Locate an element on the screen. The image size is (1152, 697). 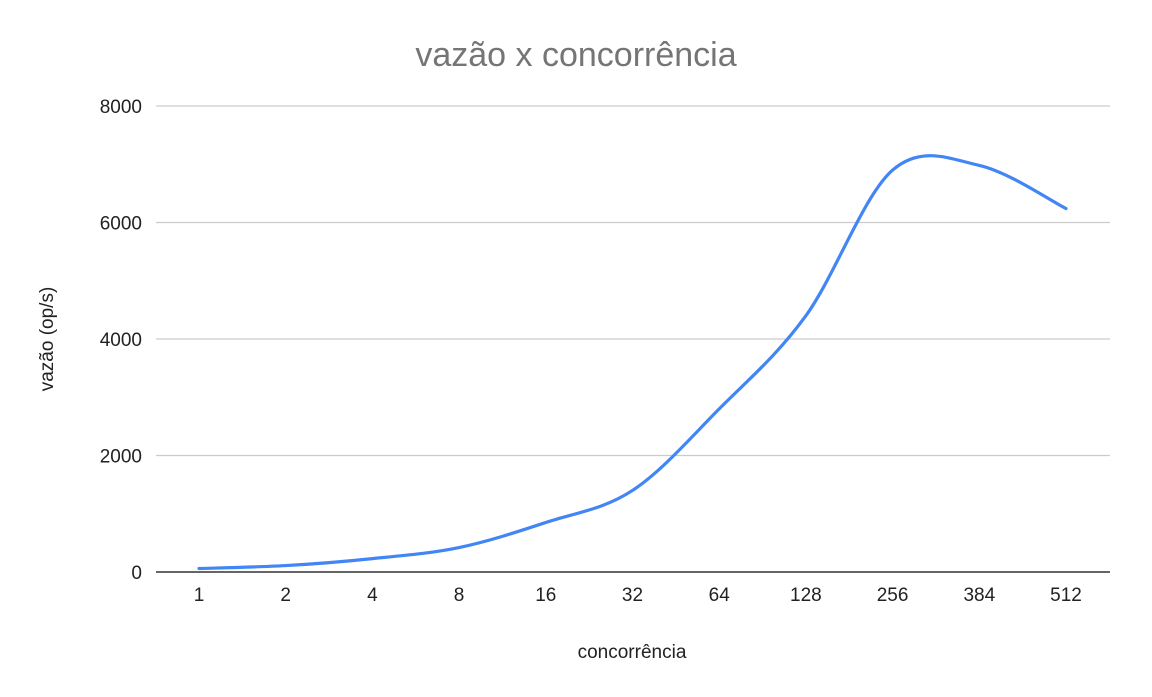
x-axis-label: concorrência is located at coordinates (632, 652).